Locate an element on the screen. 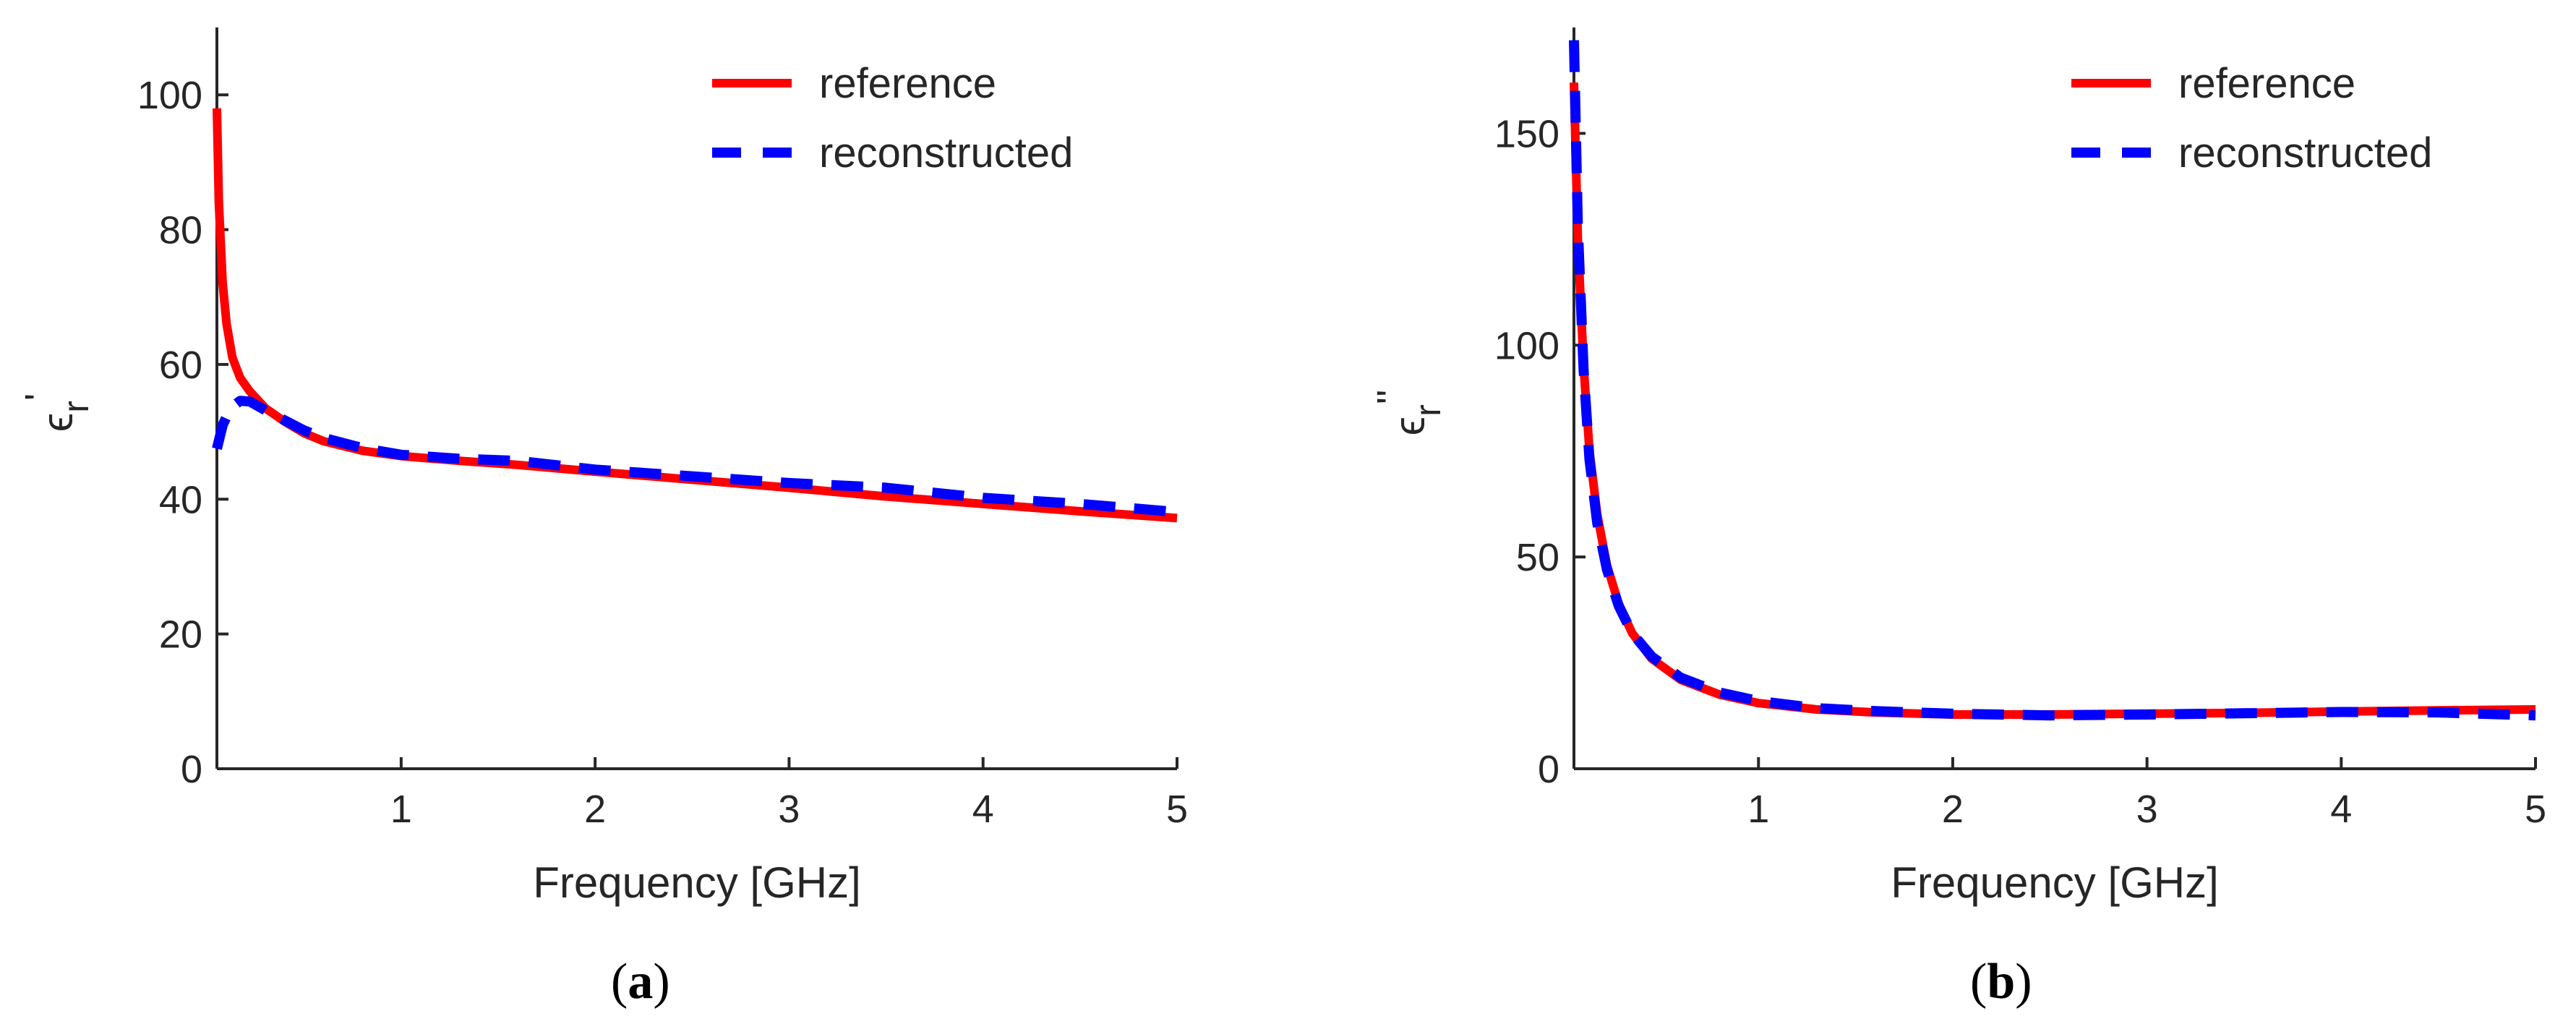 This screenshot has height=1032, width=2576. chart-a-xtick-label: 2 is located at coordinates (595, 809).